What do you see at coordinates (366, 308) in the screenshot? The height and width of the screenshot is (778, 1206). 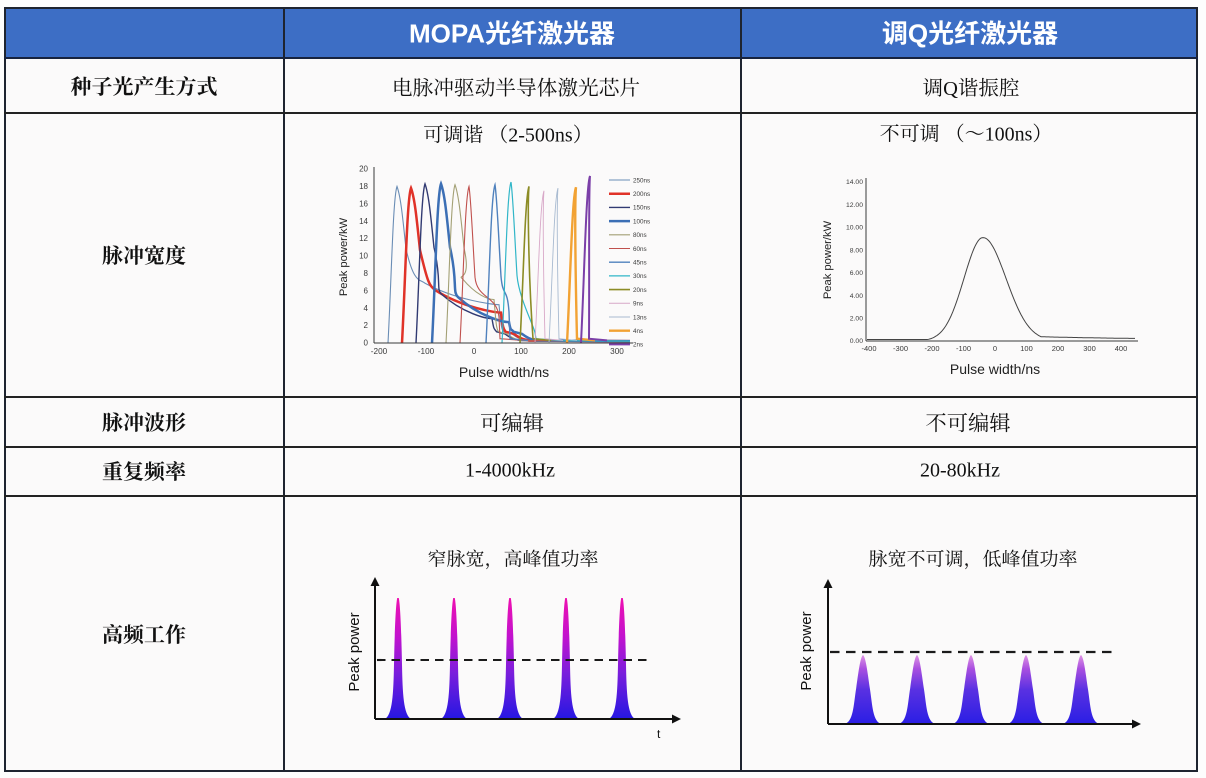 I see `svg-text: 4` at bounding box center [366, 308].